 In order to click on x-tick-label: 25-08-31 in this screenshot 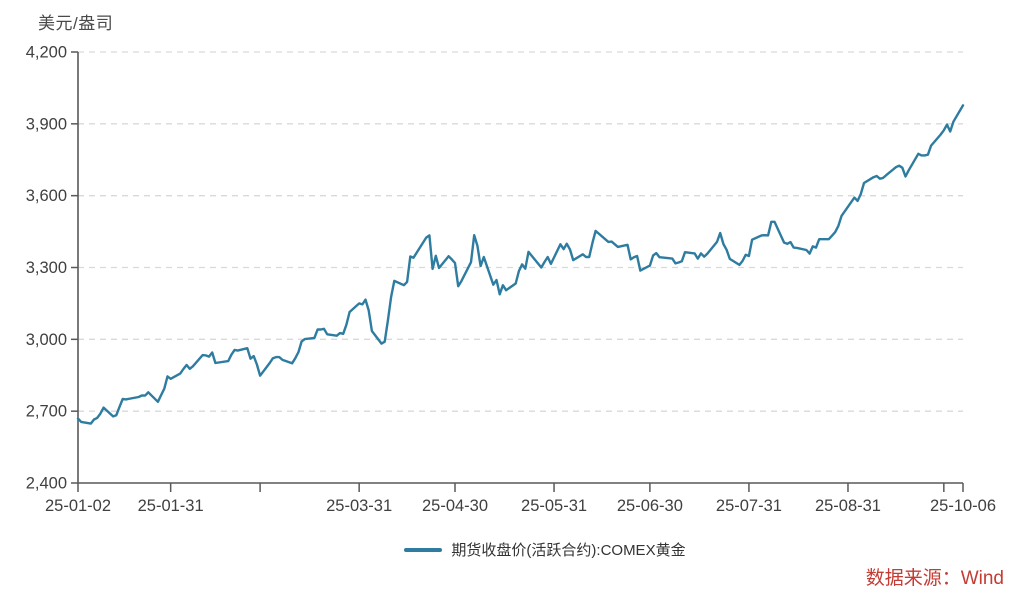, I will do `click(848, 506)`.